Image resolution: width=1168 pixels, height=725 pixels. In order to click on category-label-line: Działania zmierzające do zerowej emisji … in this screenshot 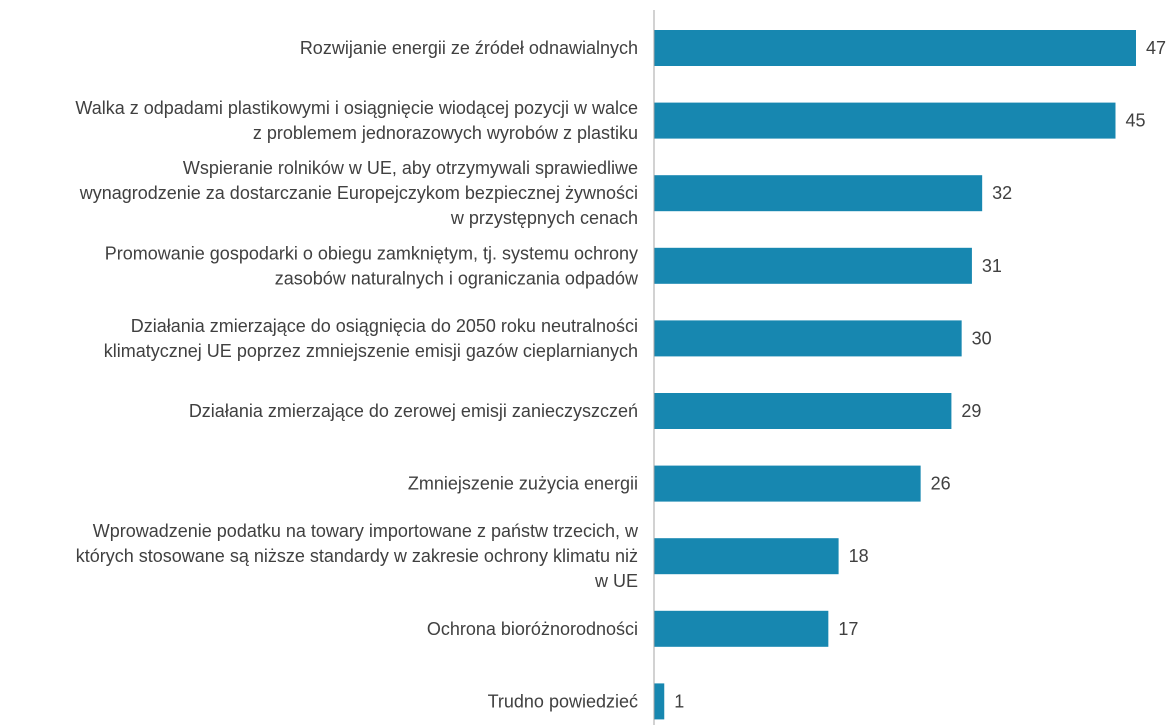, I will do `click(413, 411)`.